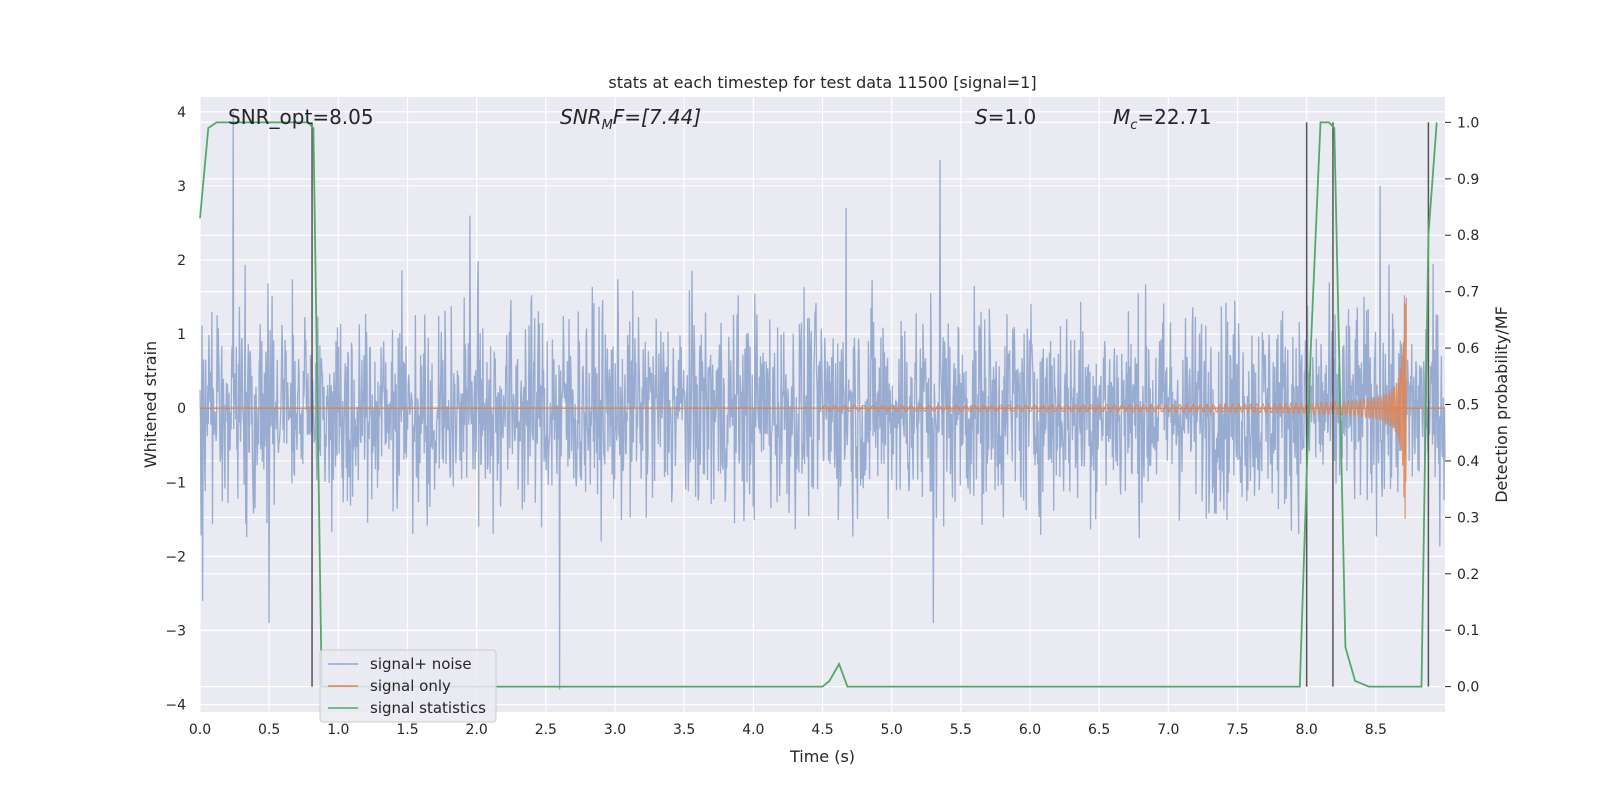  I want to click on x-tick-label: 4.0, so click(753, 730).